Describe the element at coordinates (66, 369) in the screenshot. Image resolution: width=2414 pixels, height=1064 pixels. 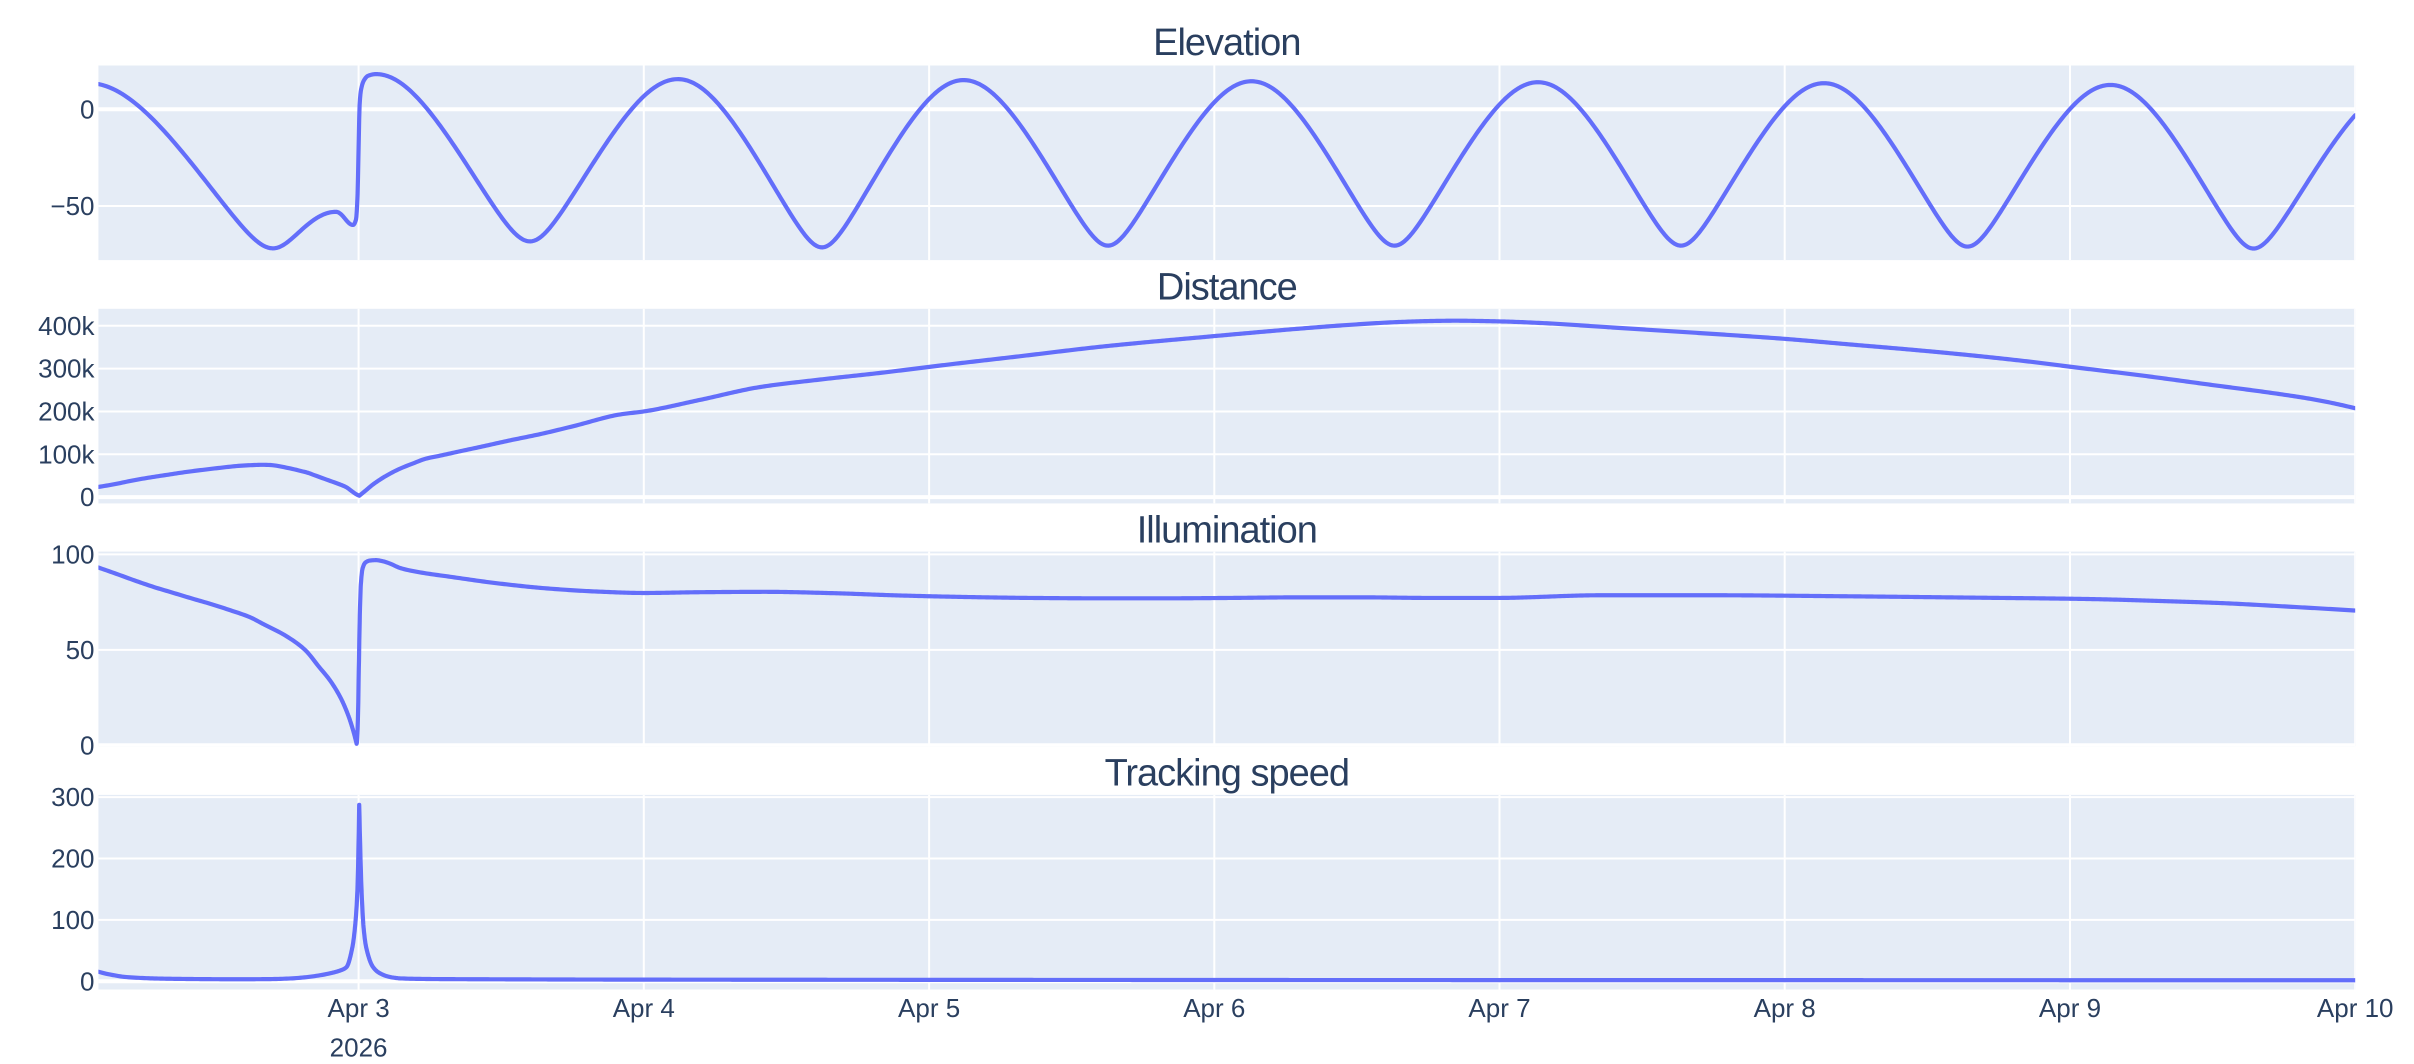
I see `svg-text: 300k` at that location.